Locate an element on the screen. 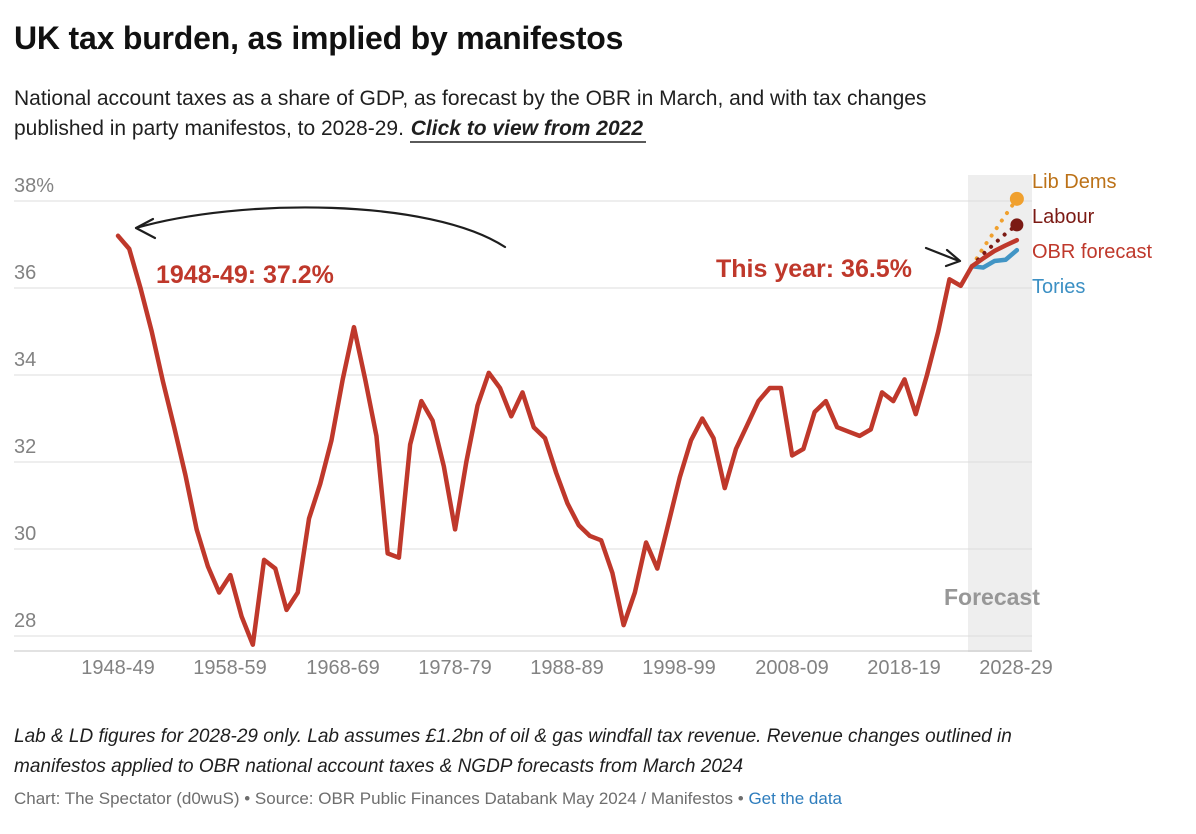 This screenshot has width=1196, height=834. y-tick-34: 34 is located at coordinates (25, 360).